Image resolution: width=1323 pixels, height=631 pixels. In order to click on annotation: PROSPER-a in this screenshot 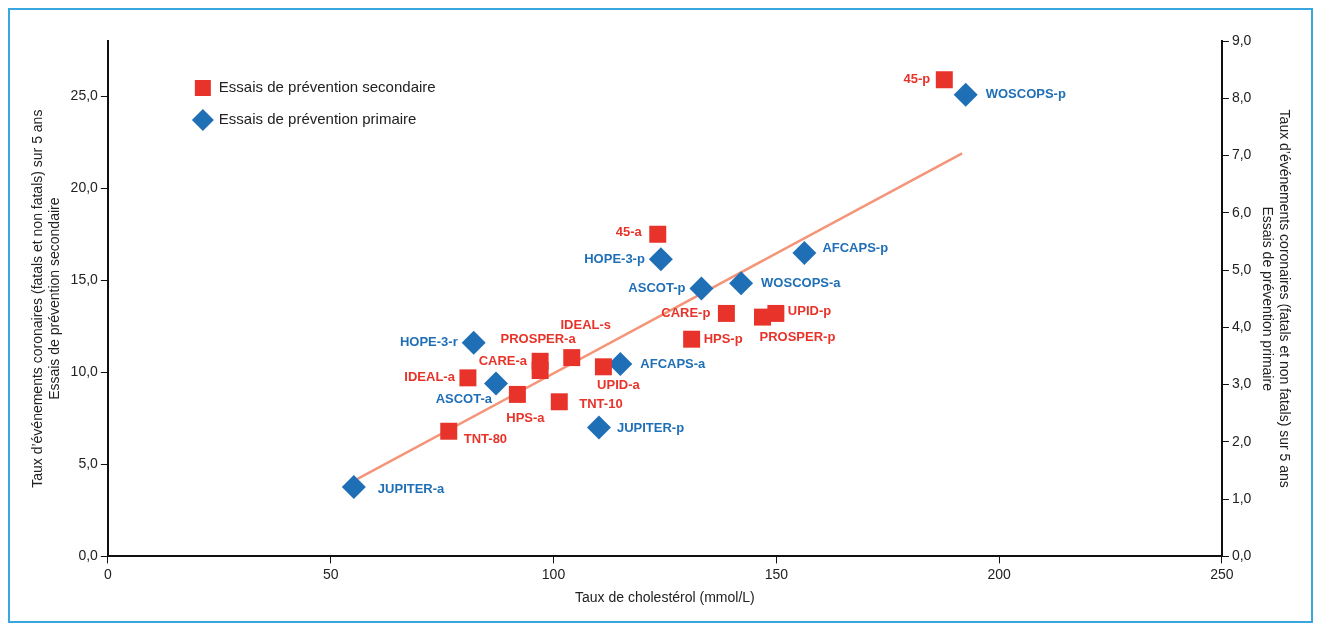, I will do `click(538, 338)`.